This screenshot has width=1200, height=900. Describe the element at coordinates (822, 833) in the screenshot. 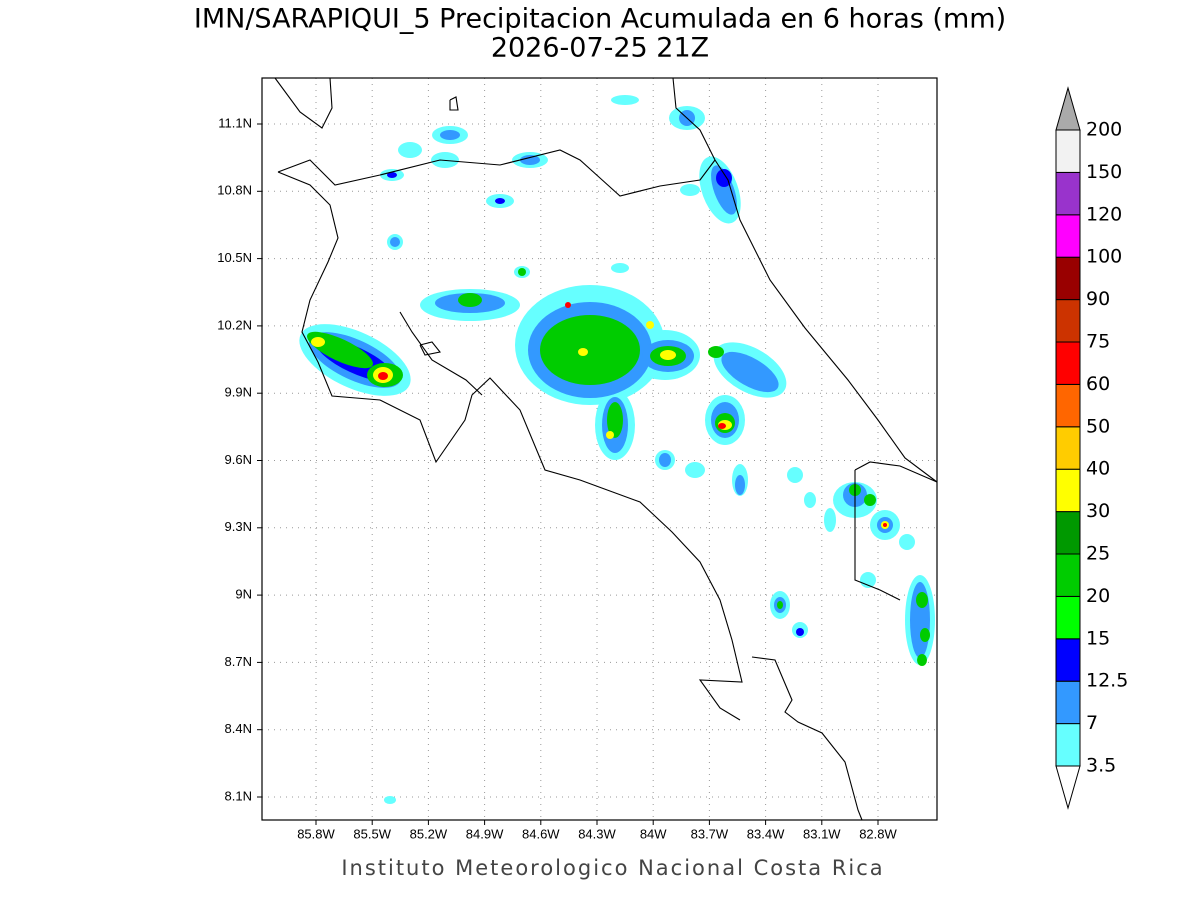

I see `lon-tick-label: 83.1W` at that location.